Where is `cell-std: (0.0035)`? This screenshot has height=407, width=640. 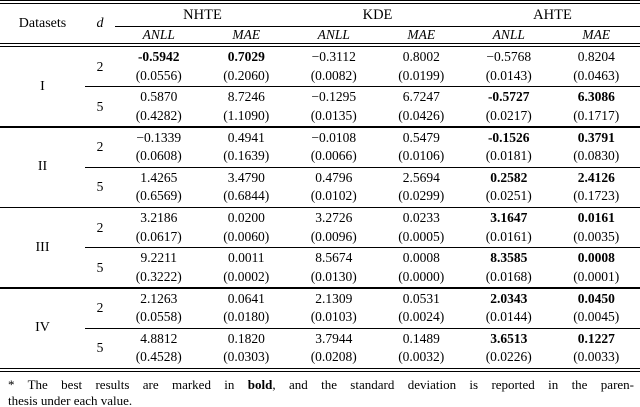 cell-std: (0.0035) is located at coordinates (596, 236).